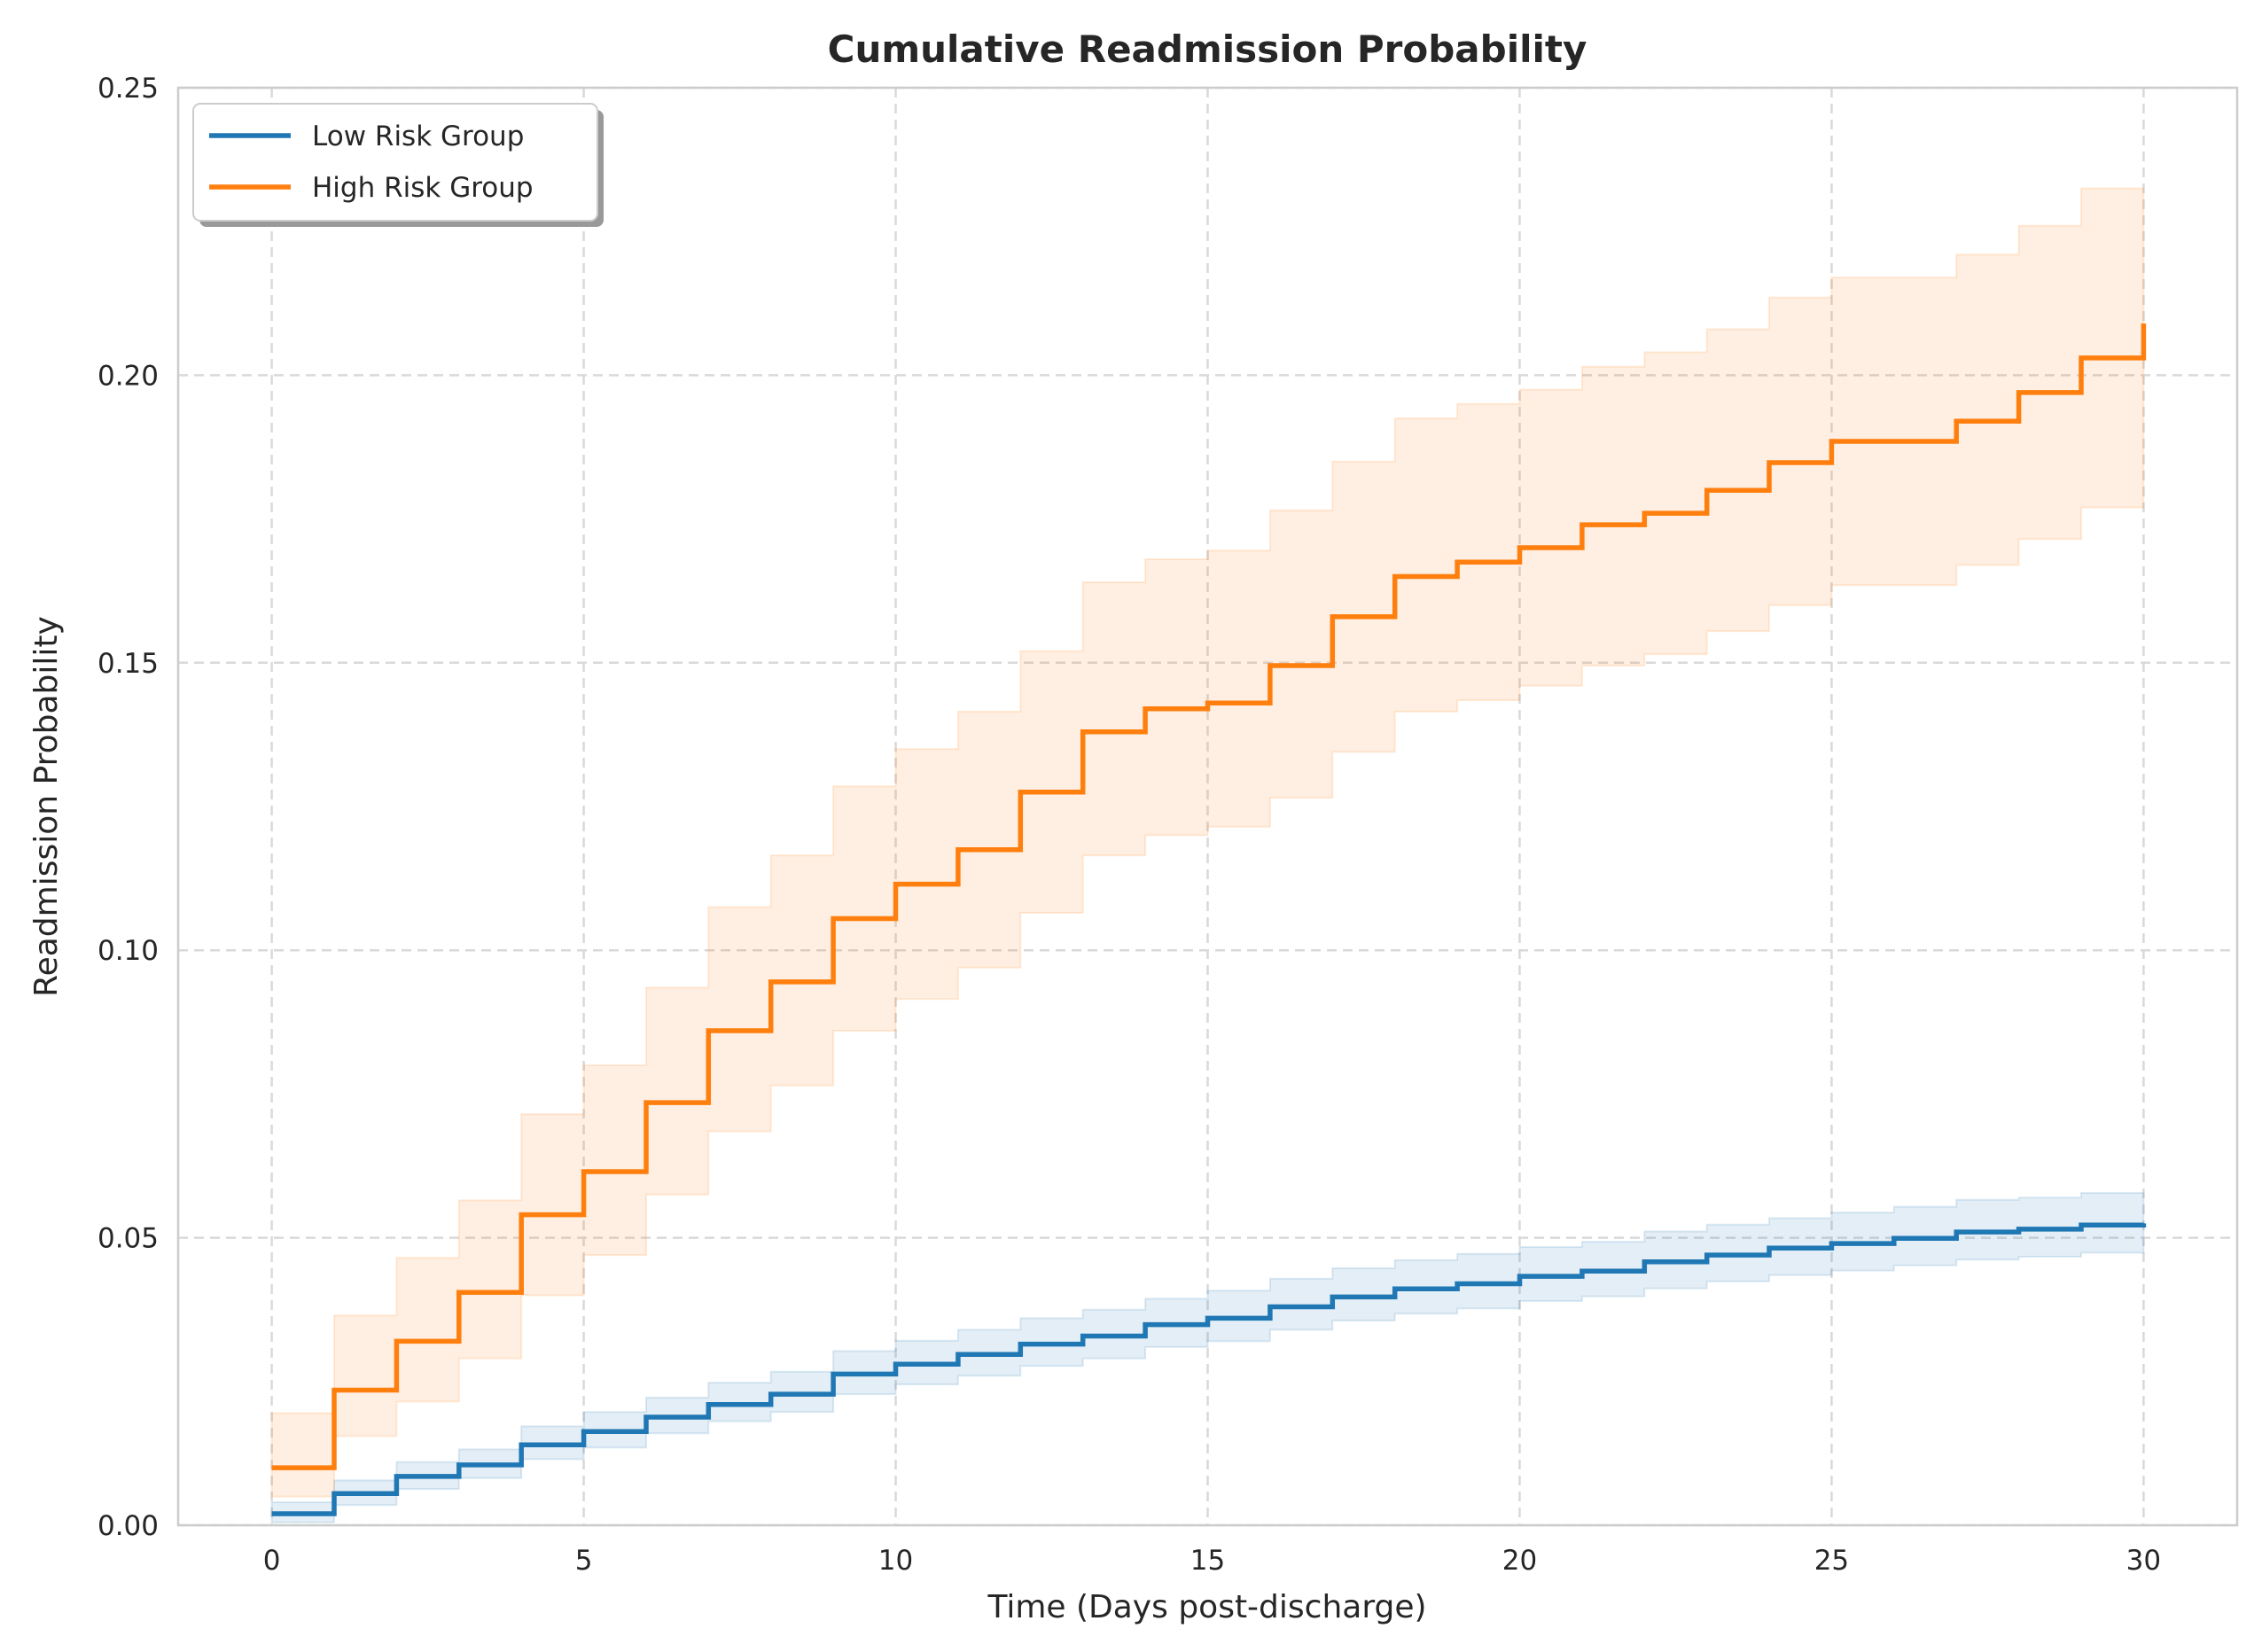 The width and height of the screenshot is (2262, 1652). What do you see at coordinates (128, 807) in the screenshot?
I see `y-tick-labels: 0.00 0.05 0.10 0.15 0.20 0.25` at bounding box center [128, 807].